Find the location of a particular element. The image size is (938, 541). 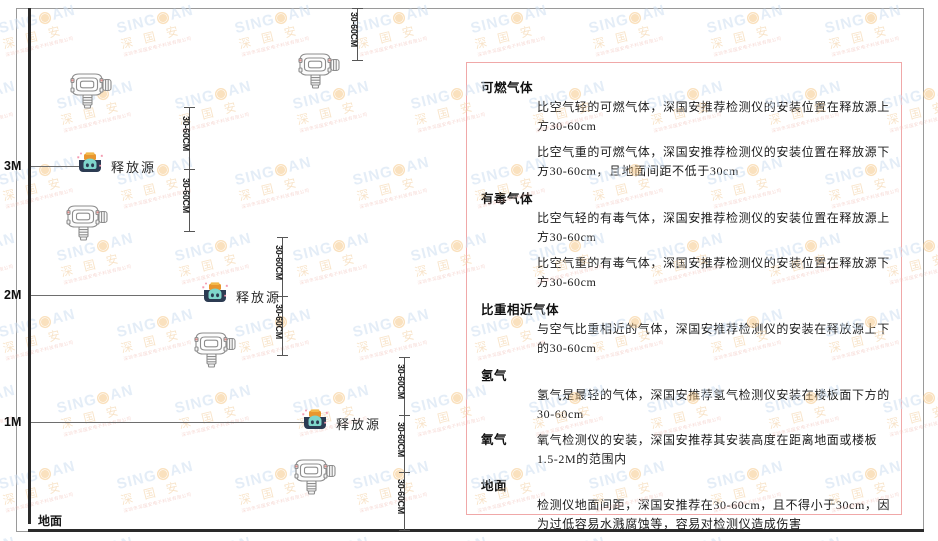

panel-section-paragraph: 与空气比重相近的气体，深国安推荐检测仪的安装在释放源上下的30-60cm is located at coordinates (713, 338).